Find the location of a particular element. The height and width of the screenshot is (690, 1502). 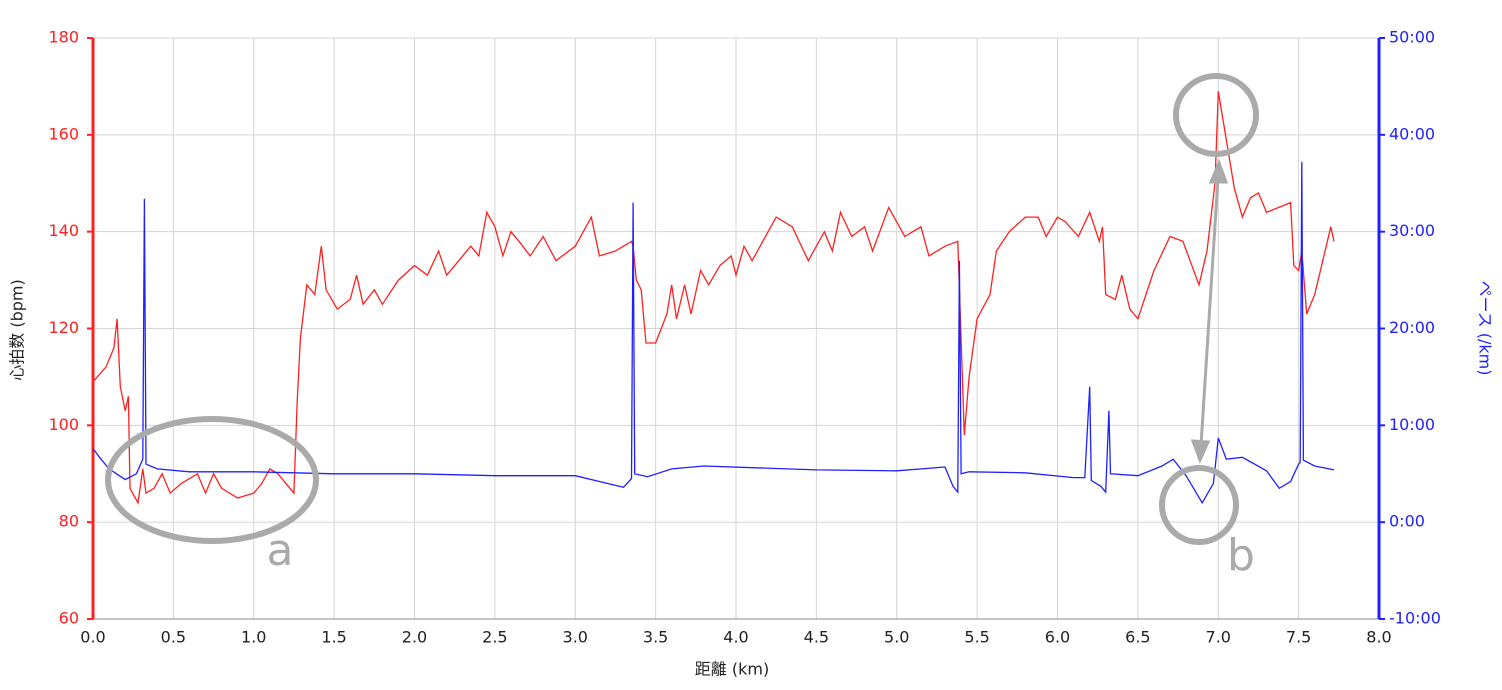

x-tick-label: 4.5 is located at coordinates (816, 637).